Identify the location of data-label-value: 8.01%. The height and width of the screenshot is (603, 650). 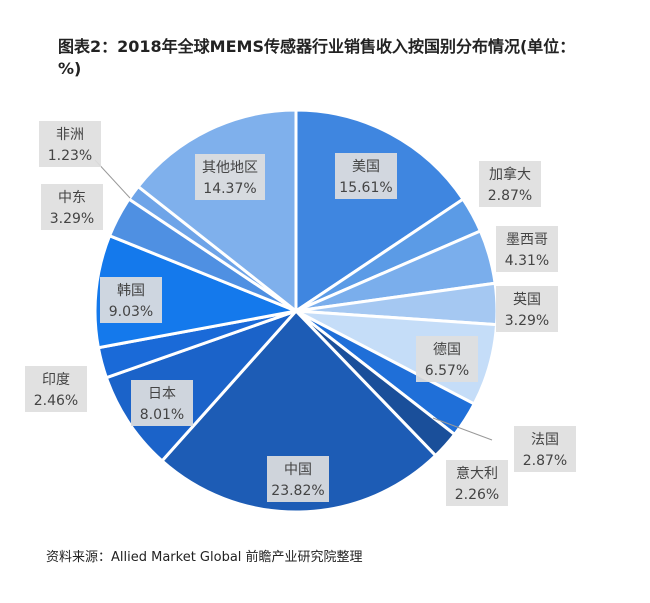
(162, 415).